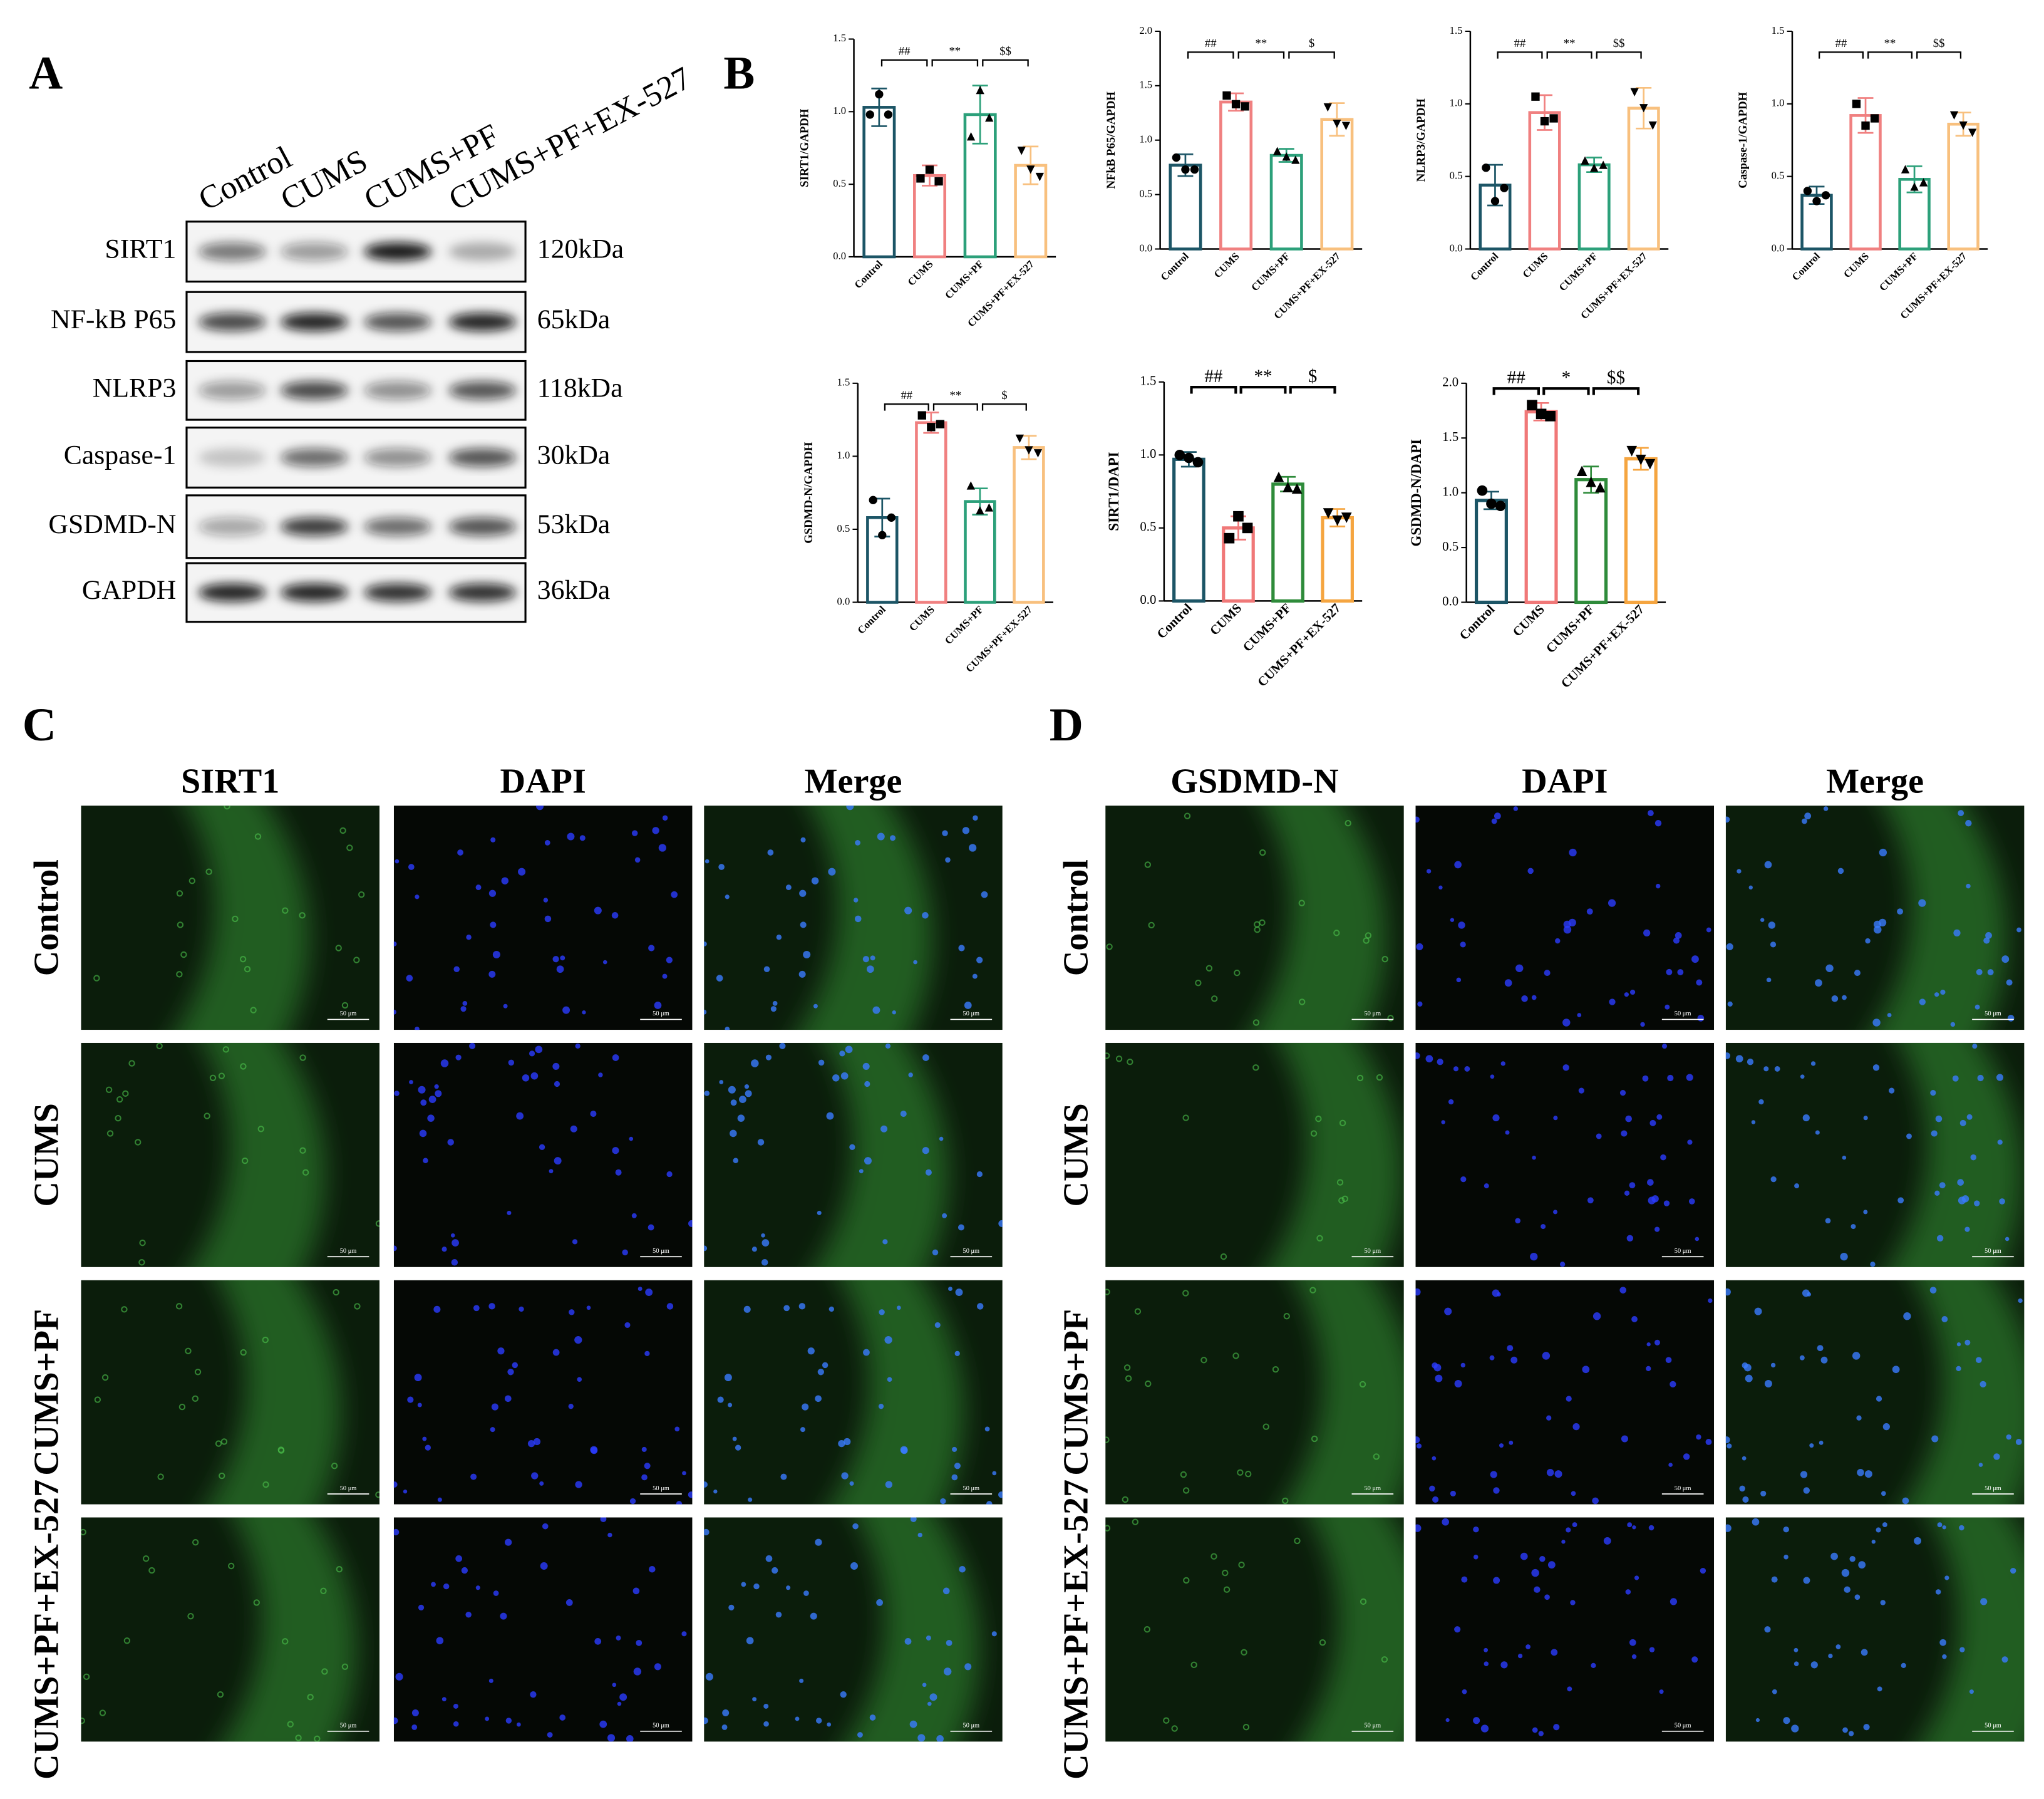 The height and width of the screenshot is (1799, 2044). Describe the element at coordinates (980, 115) in the screenshot. I see `error-bar` at that location.